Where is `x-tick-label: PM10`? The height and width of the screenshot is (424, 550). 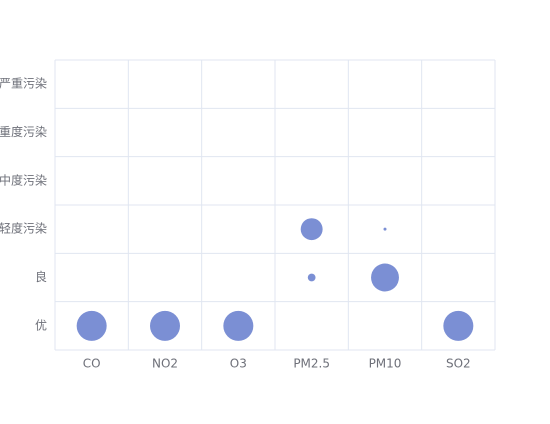 x-tick-label: PM10 is located at coordinates (385, 364).